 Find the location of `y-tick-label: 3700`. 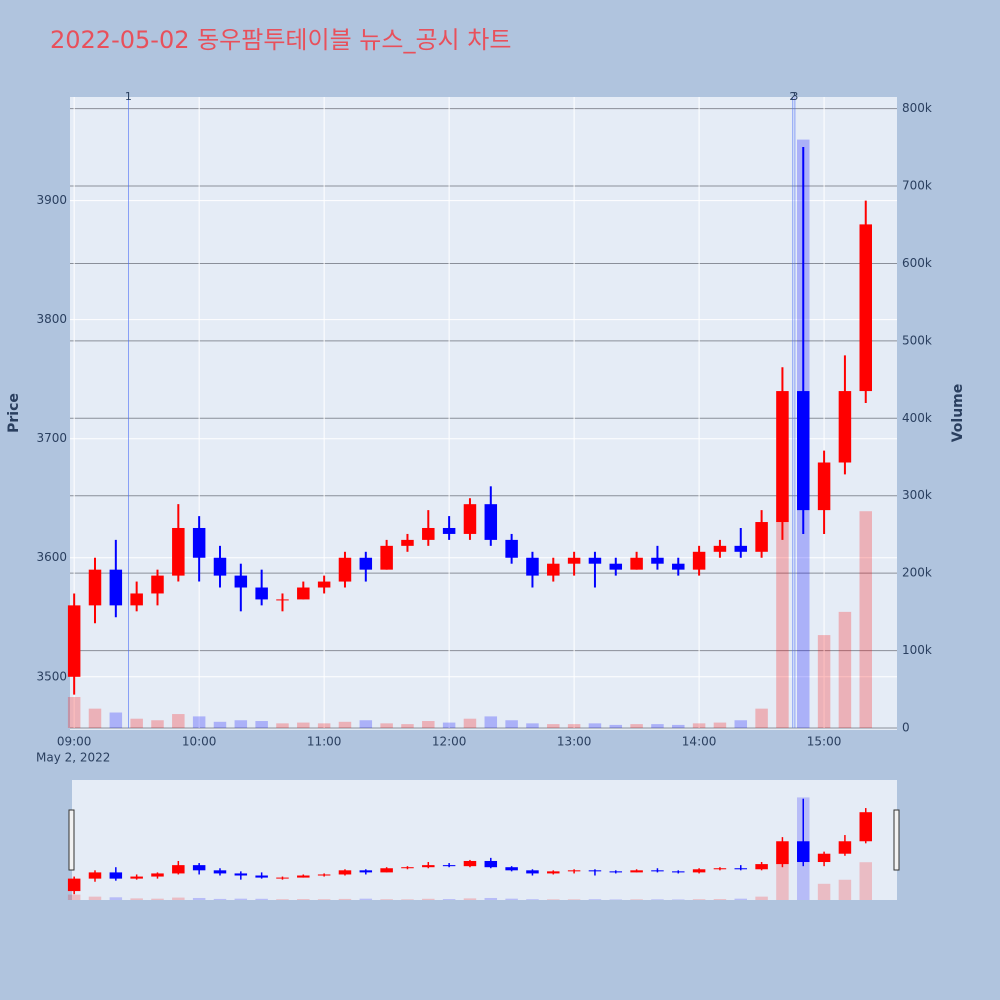

y-tick-label: 3700 is located at coordinates (51, 438).